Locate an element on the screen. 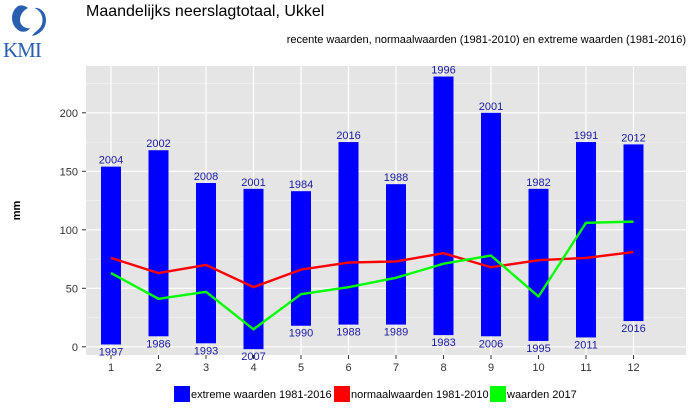 Image resolution: width=700 pixels, height=420 pixels. min-year-label: 2016 is located at coordinates (633, 329).